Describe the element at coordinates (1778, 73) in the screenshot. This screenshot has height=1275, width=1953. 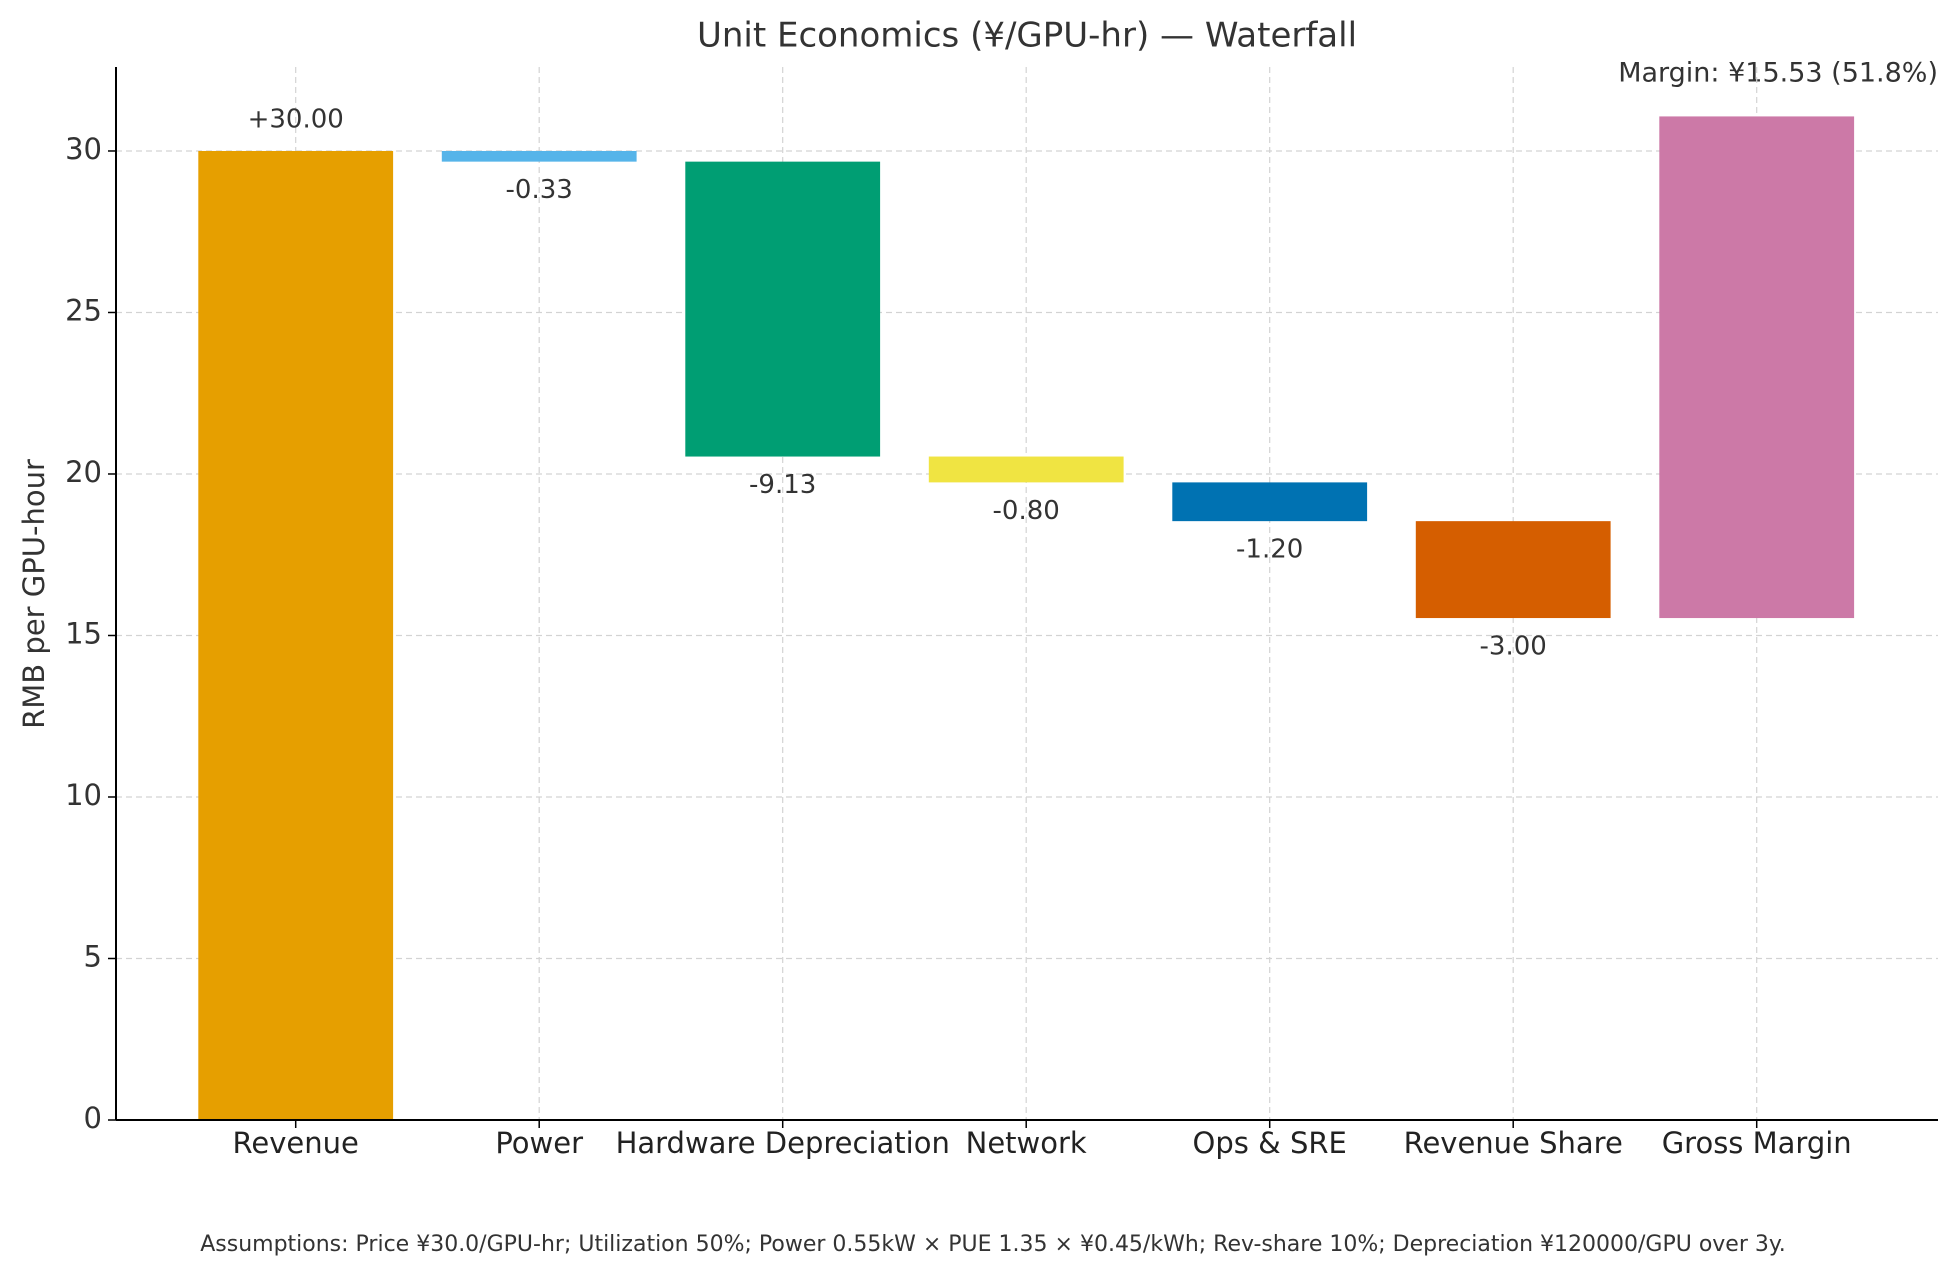
I see `annotation: Margin: ¥15.53 (51.8%)` at that location.